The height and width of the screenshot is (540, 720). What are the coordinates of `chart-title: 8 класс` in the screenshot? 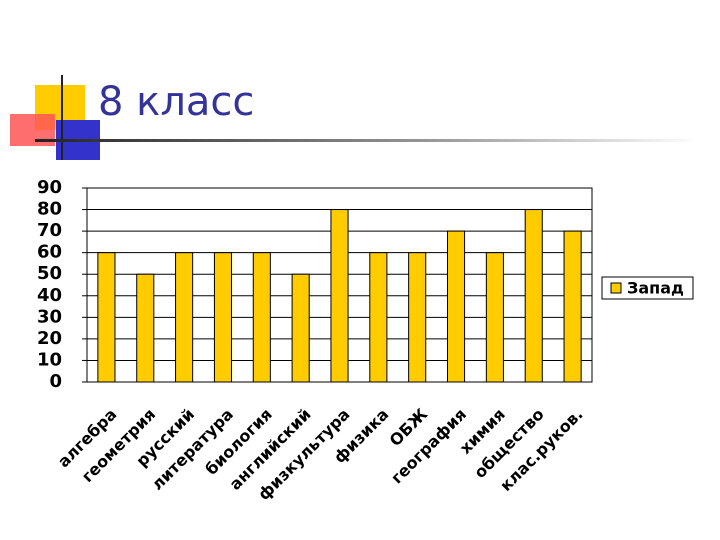 It's located at (176, 102).